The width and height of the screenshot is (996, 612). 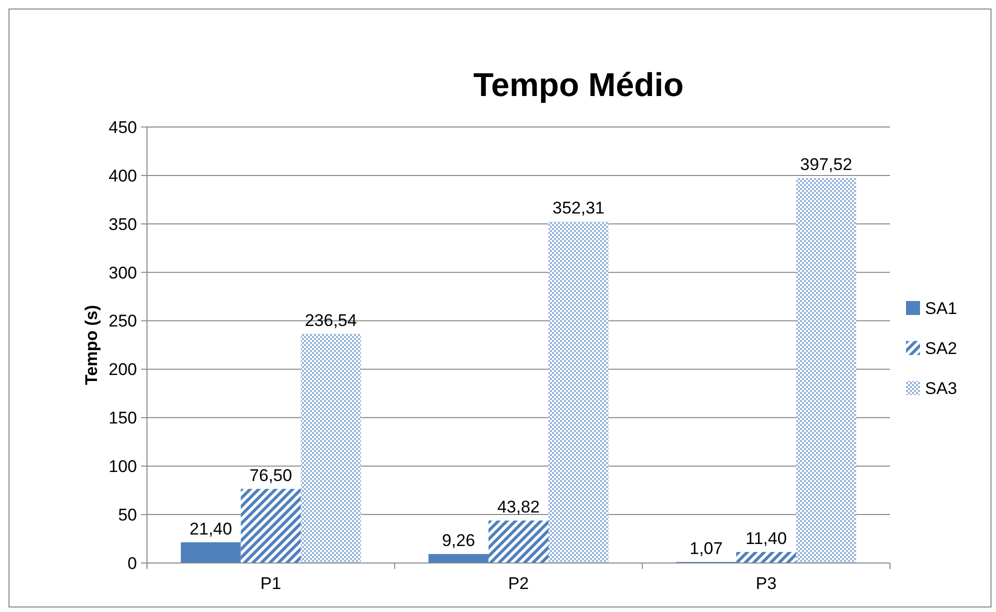 I want to click on y-tick-label: 450, so click(x=122, y=127).